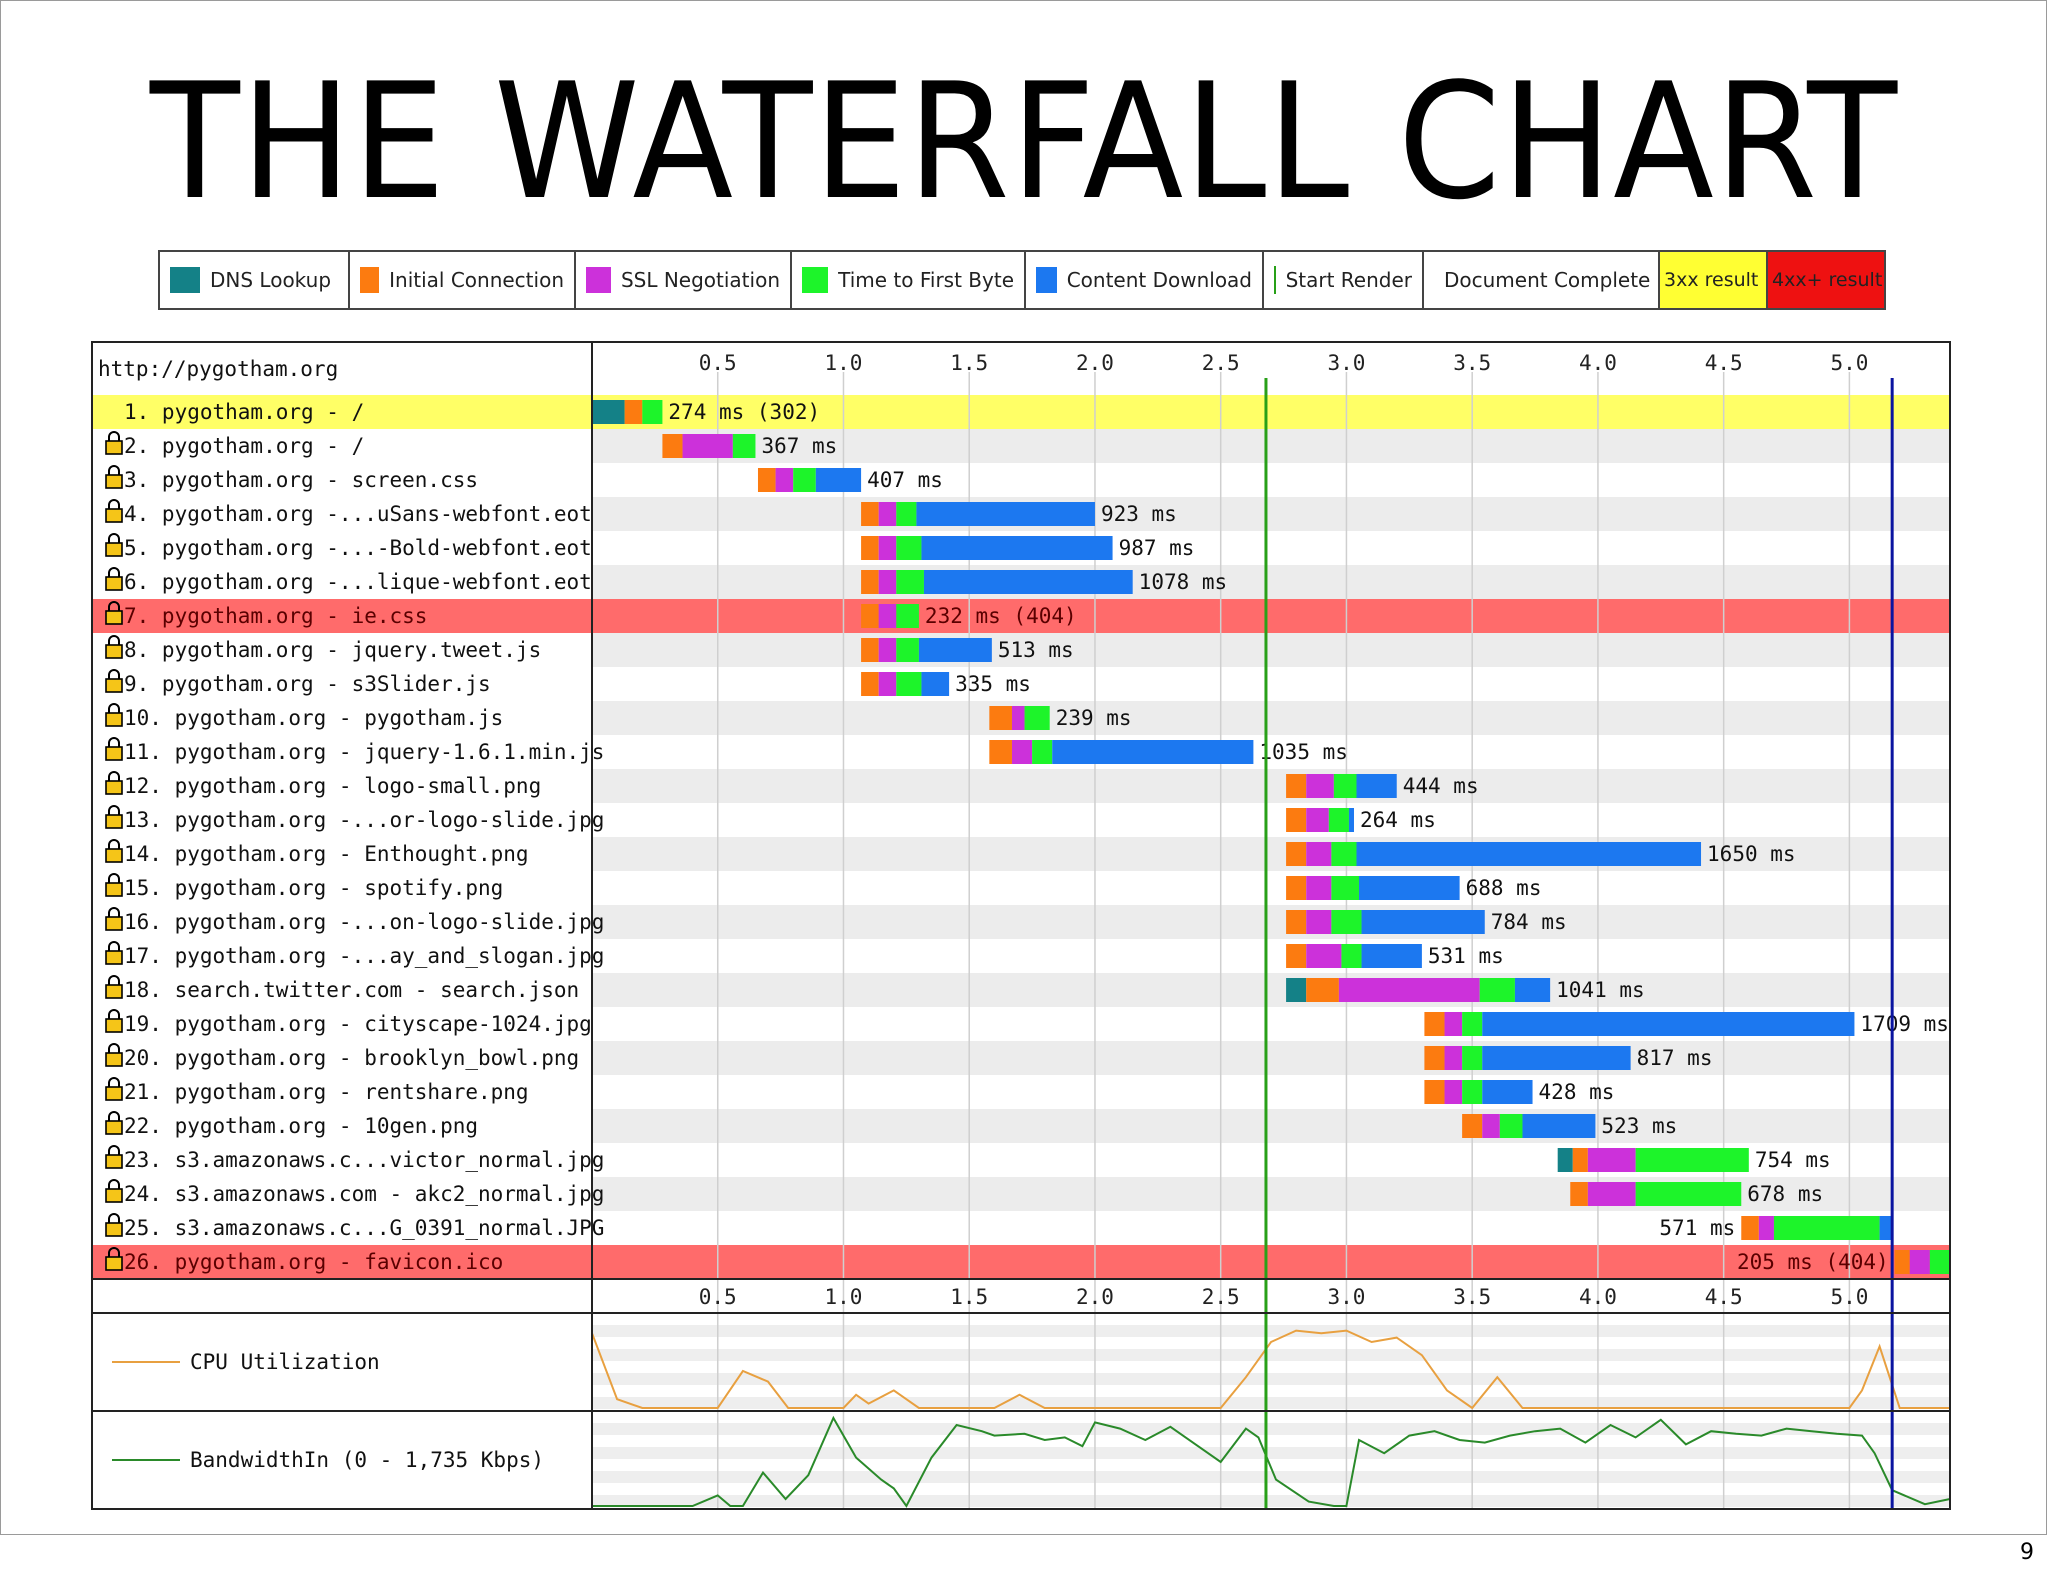  What do you see at coordinates (358, 548) in the screenshot?
I see `row-label: 5. pygotham.org -...-Bold-webfont.eot` at bounding box center [358, 548].